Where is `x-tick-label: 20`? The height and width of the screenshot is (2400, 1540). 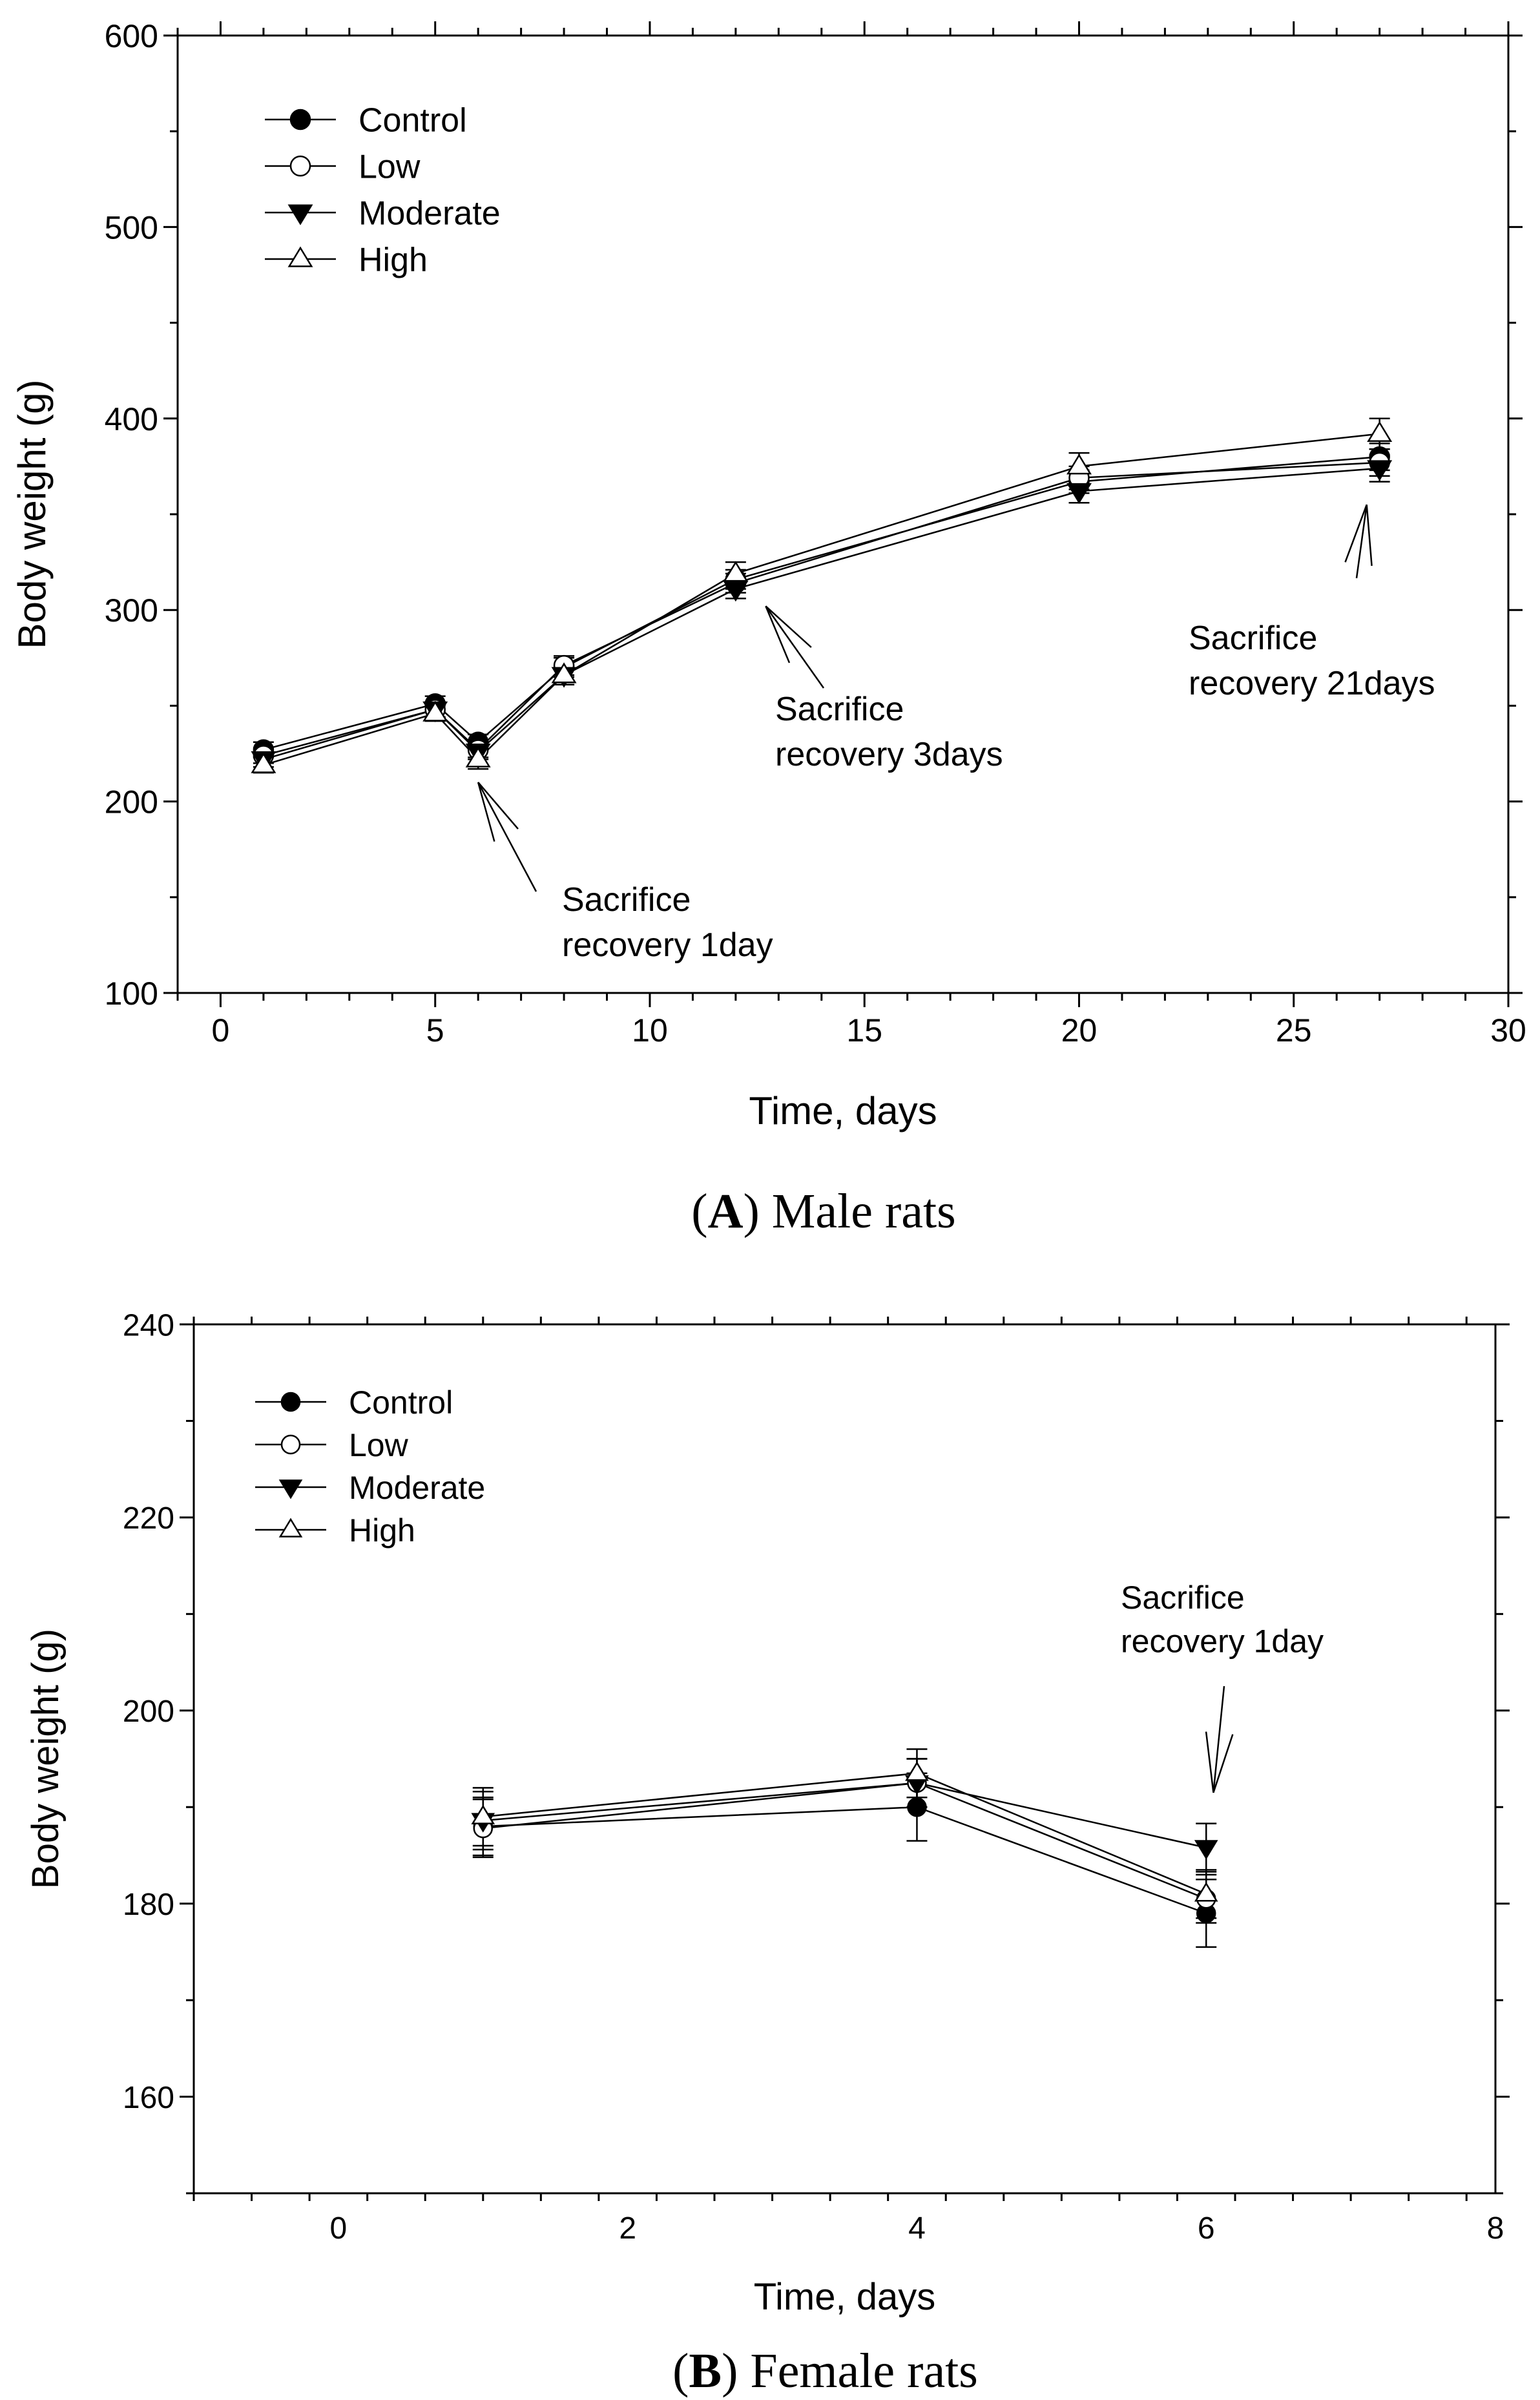 x-tick-label: 20 is located at coordinates (1079, 1030).